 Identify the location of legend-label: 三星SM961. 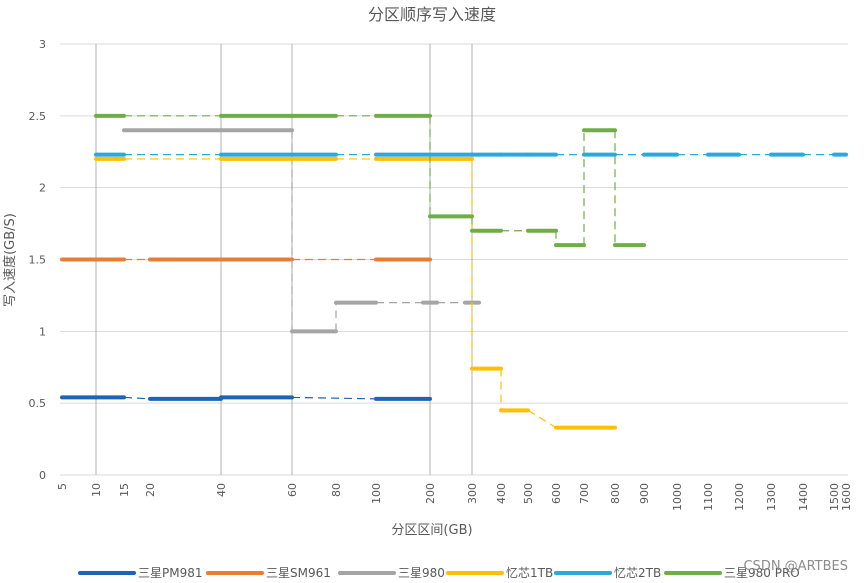
(298, 573).